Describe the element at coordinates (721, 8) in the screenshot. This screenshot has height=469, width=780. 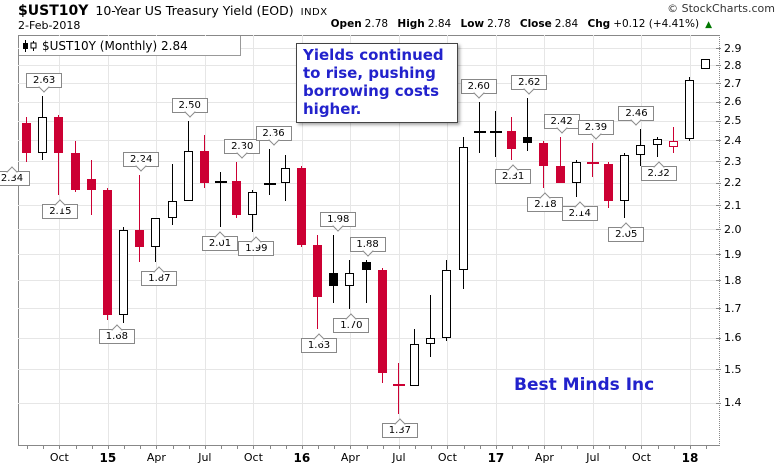
I see `stockcharts-copyright: © StockCharts.com` at that location.